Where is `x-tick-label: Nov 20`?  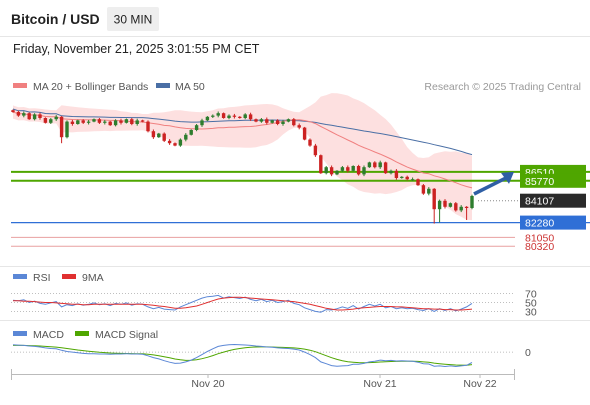 x-tick-label: Nov 20 is located at coordinates (207, 384).